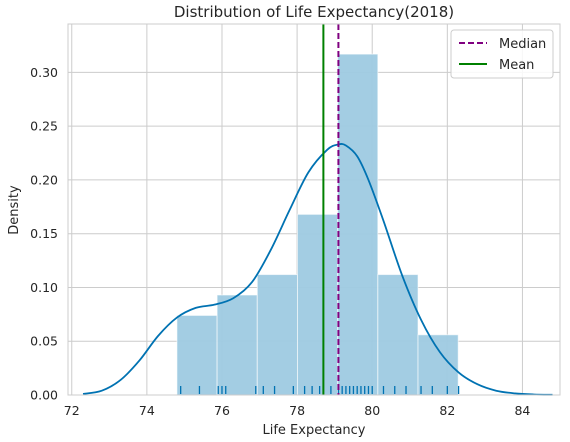  What do you see at coordinates (313, 430) in the screenshot?
I see `x-axis-label: Life Expectancy` at bounding box center [313, 430].